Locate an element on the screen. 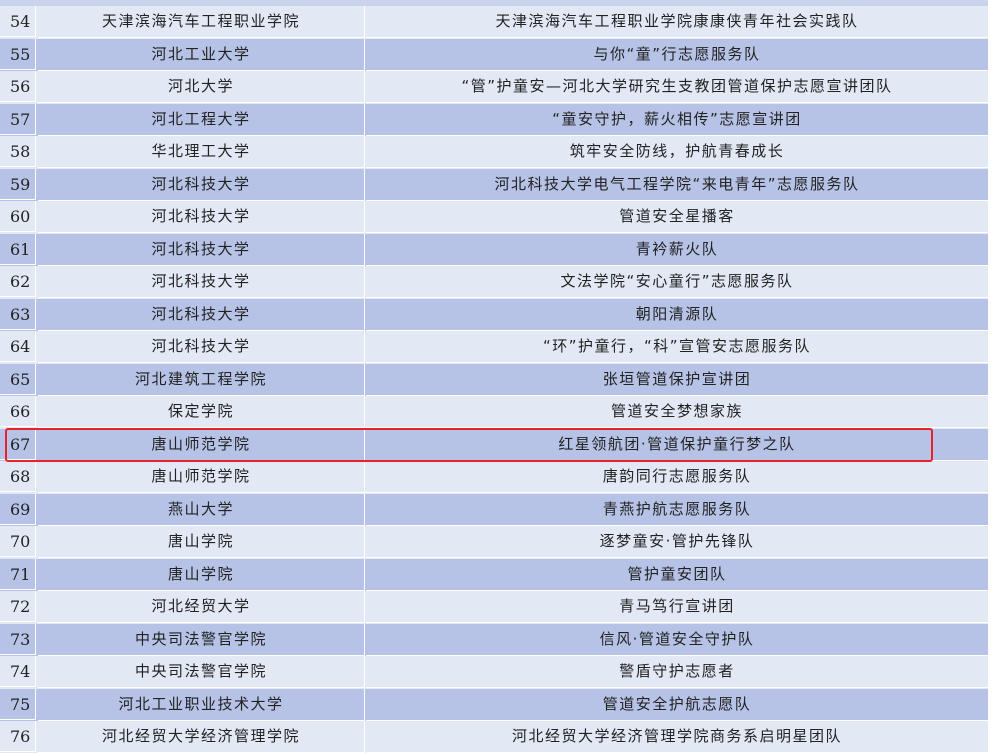  row-number: 62 is located at coordinates (18, 281).